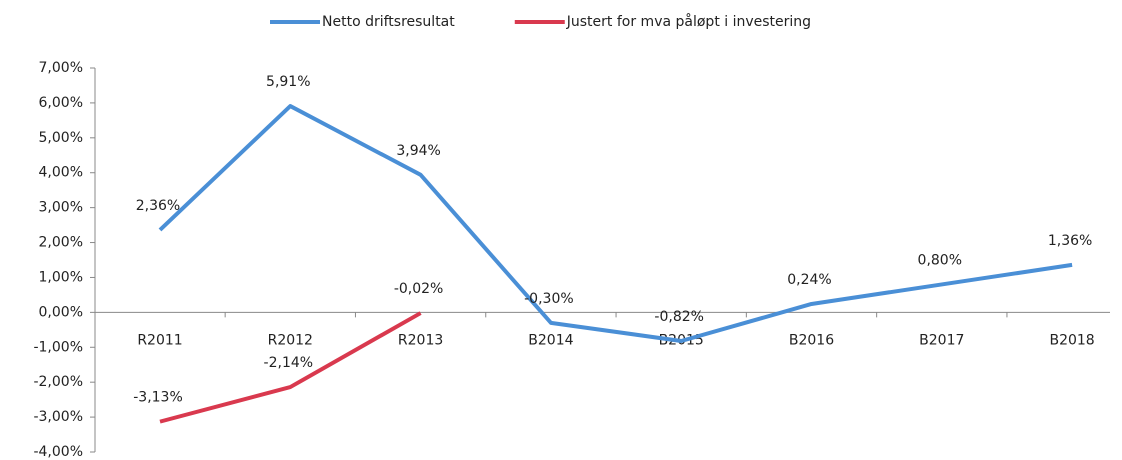 This screenshot has width=1122, height=460. Describe the element at coordinates (159, 340) in the screenshot. I see `x-tick-label: R2011` at that location.